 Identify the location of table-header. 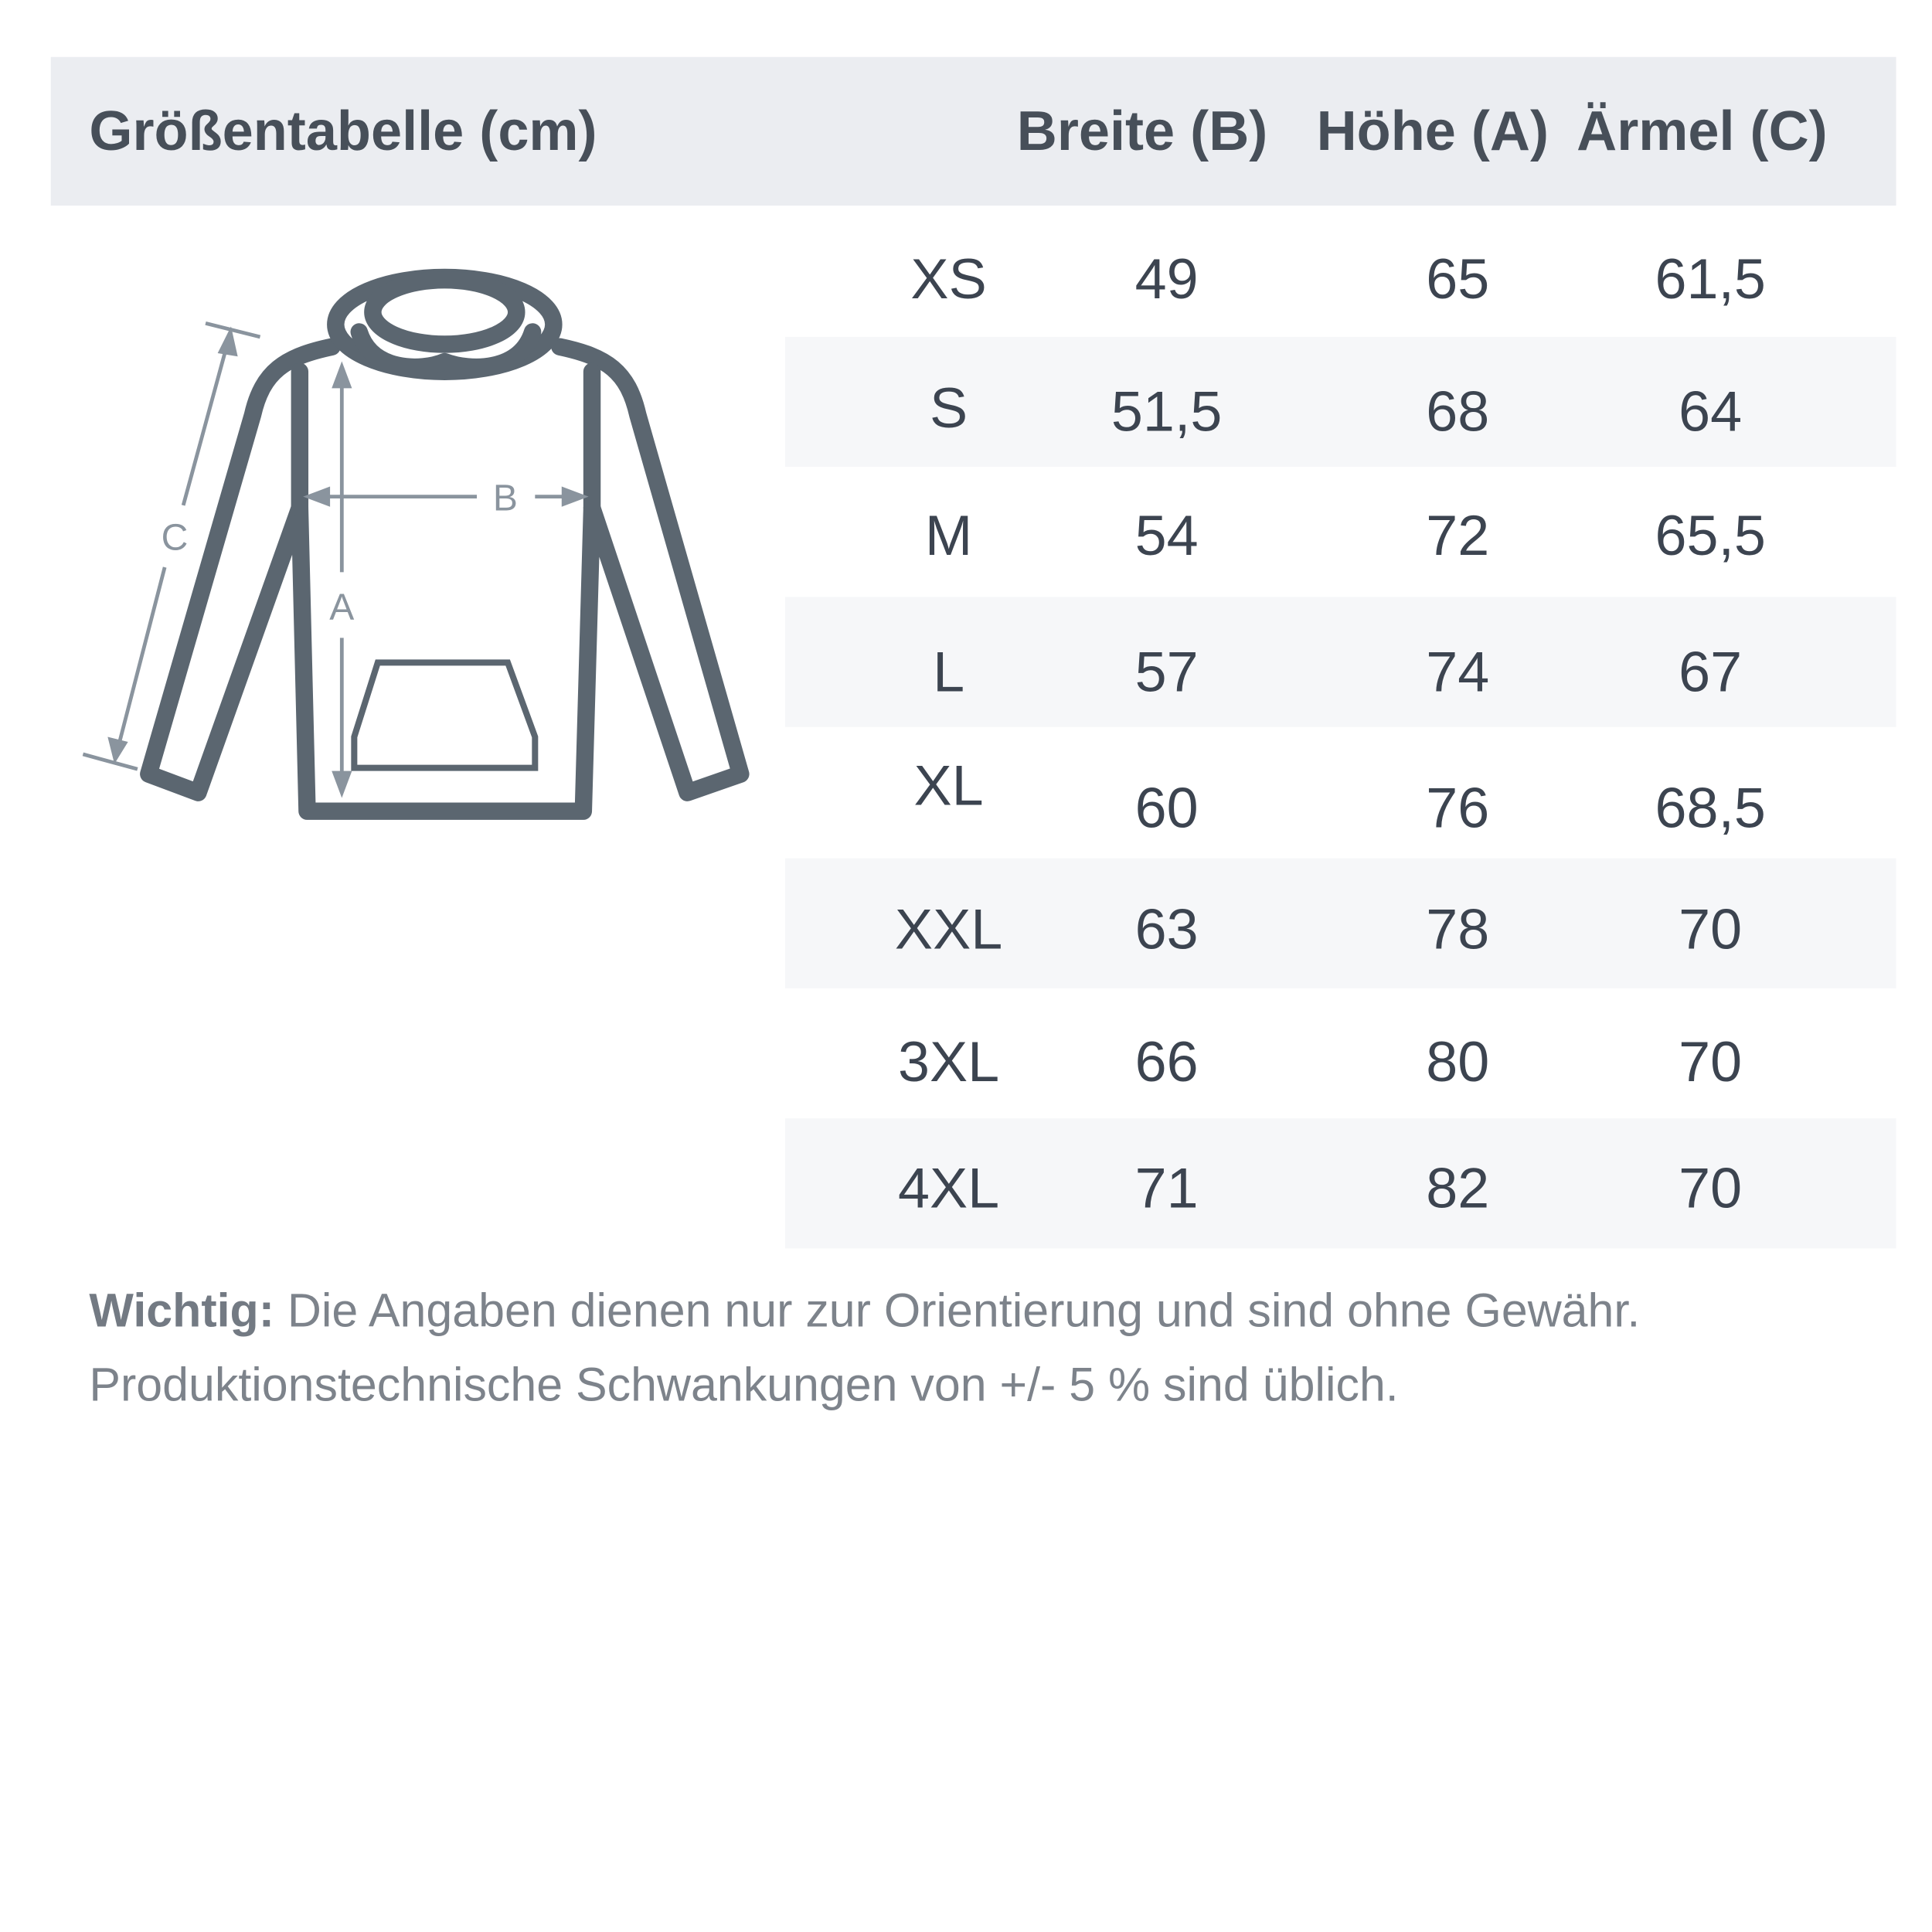
(973, 131).